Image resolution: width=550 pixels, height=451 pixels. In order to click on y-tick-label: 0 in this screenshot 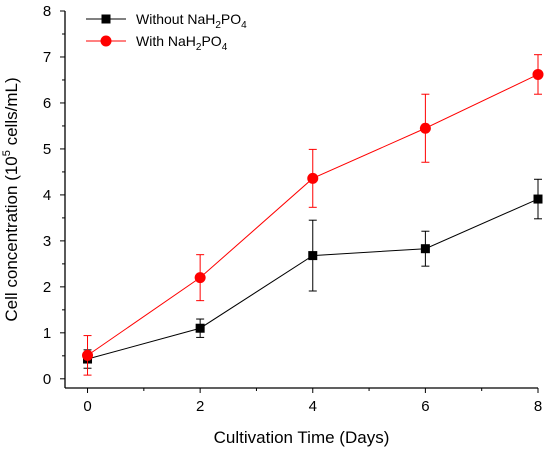, I will do `click(47, 379)`.